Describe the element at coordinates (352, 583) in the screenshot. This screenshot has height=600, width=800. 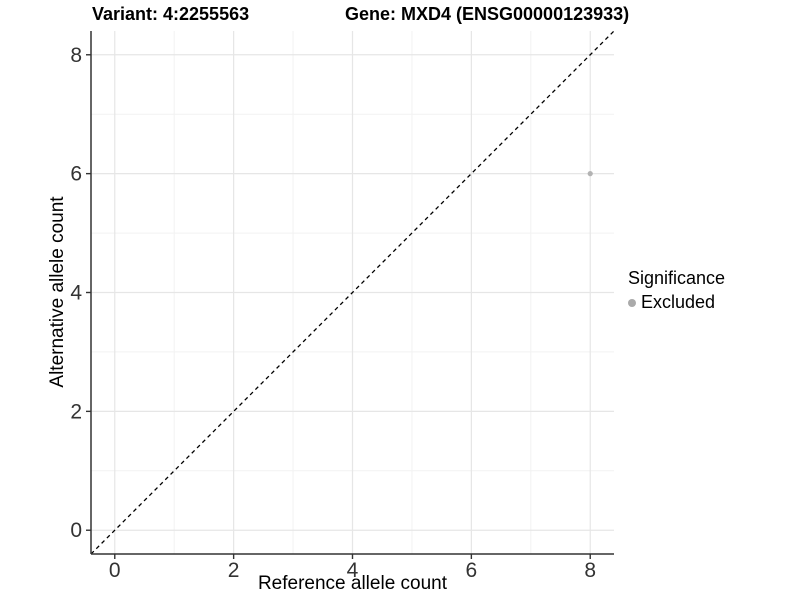
I see `x-axis-title: Reference allele count` at that location.